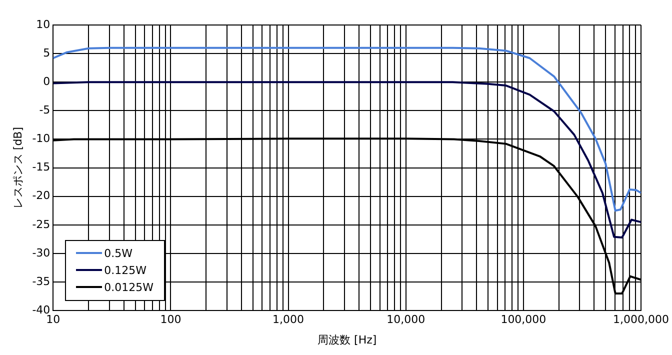  Describe the element at coordinates (41, 139) in the screenshot. I see `y-tick-label: -10` at that location.